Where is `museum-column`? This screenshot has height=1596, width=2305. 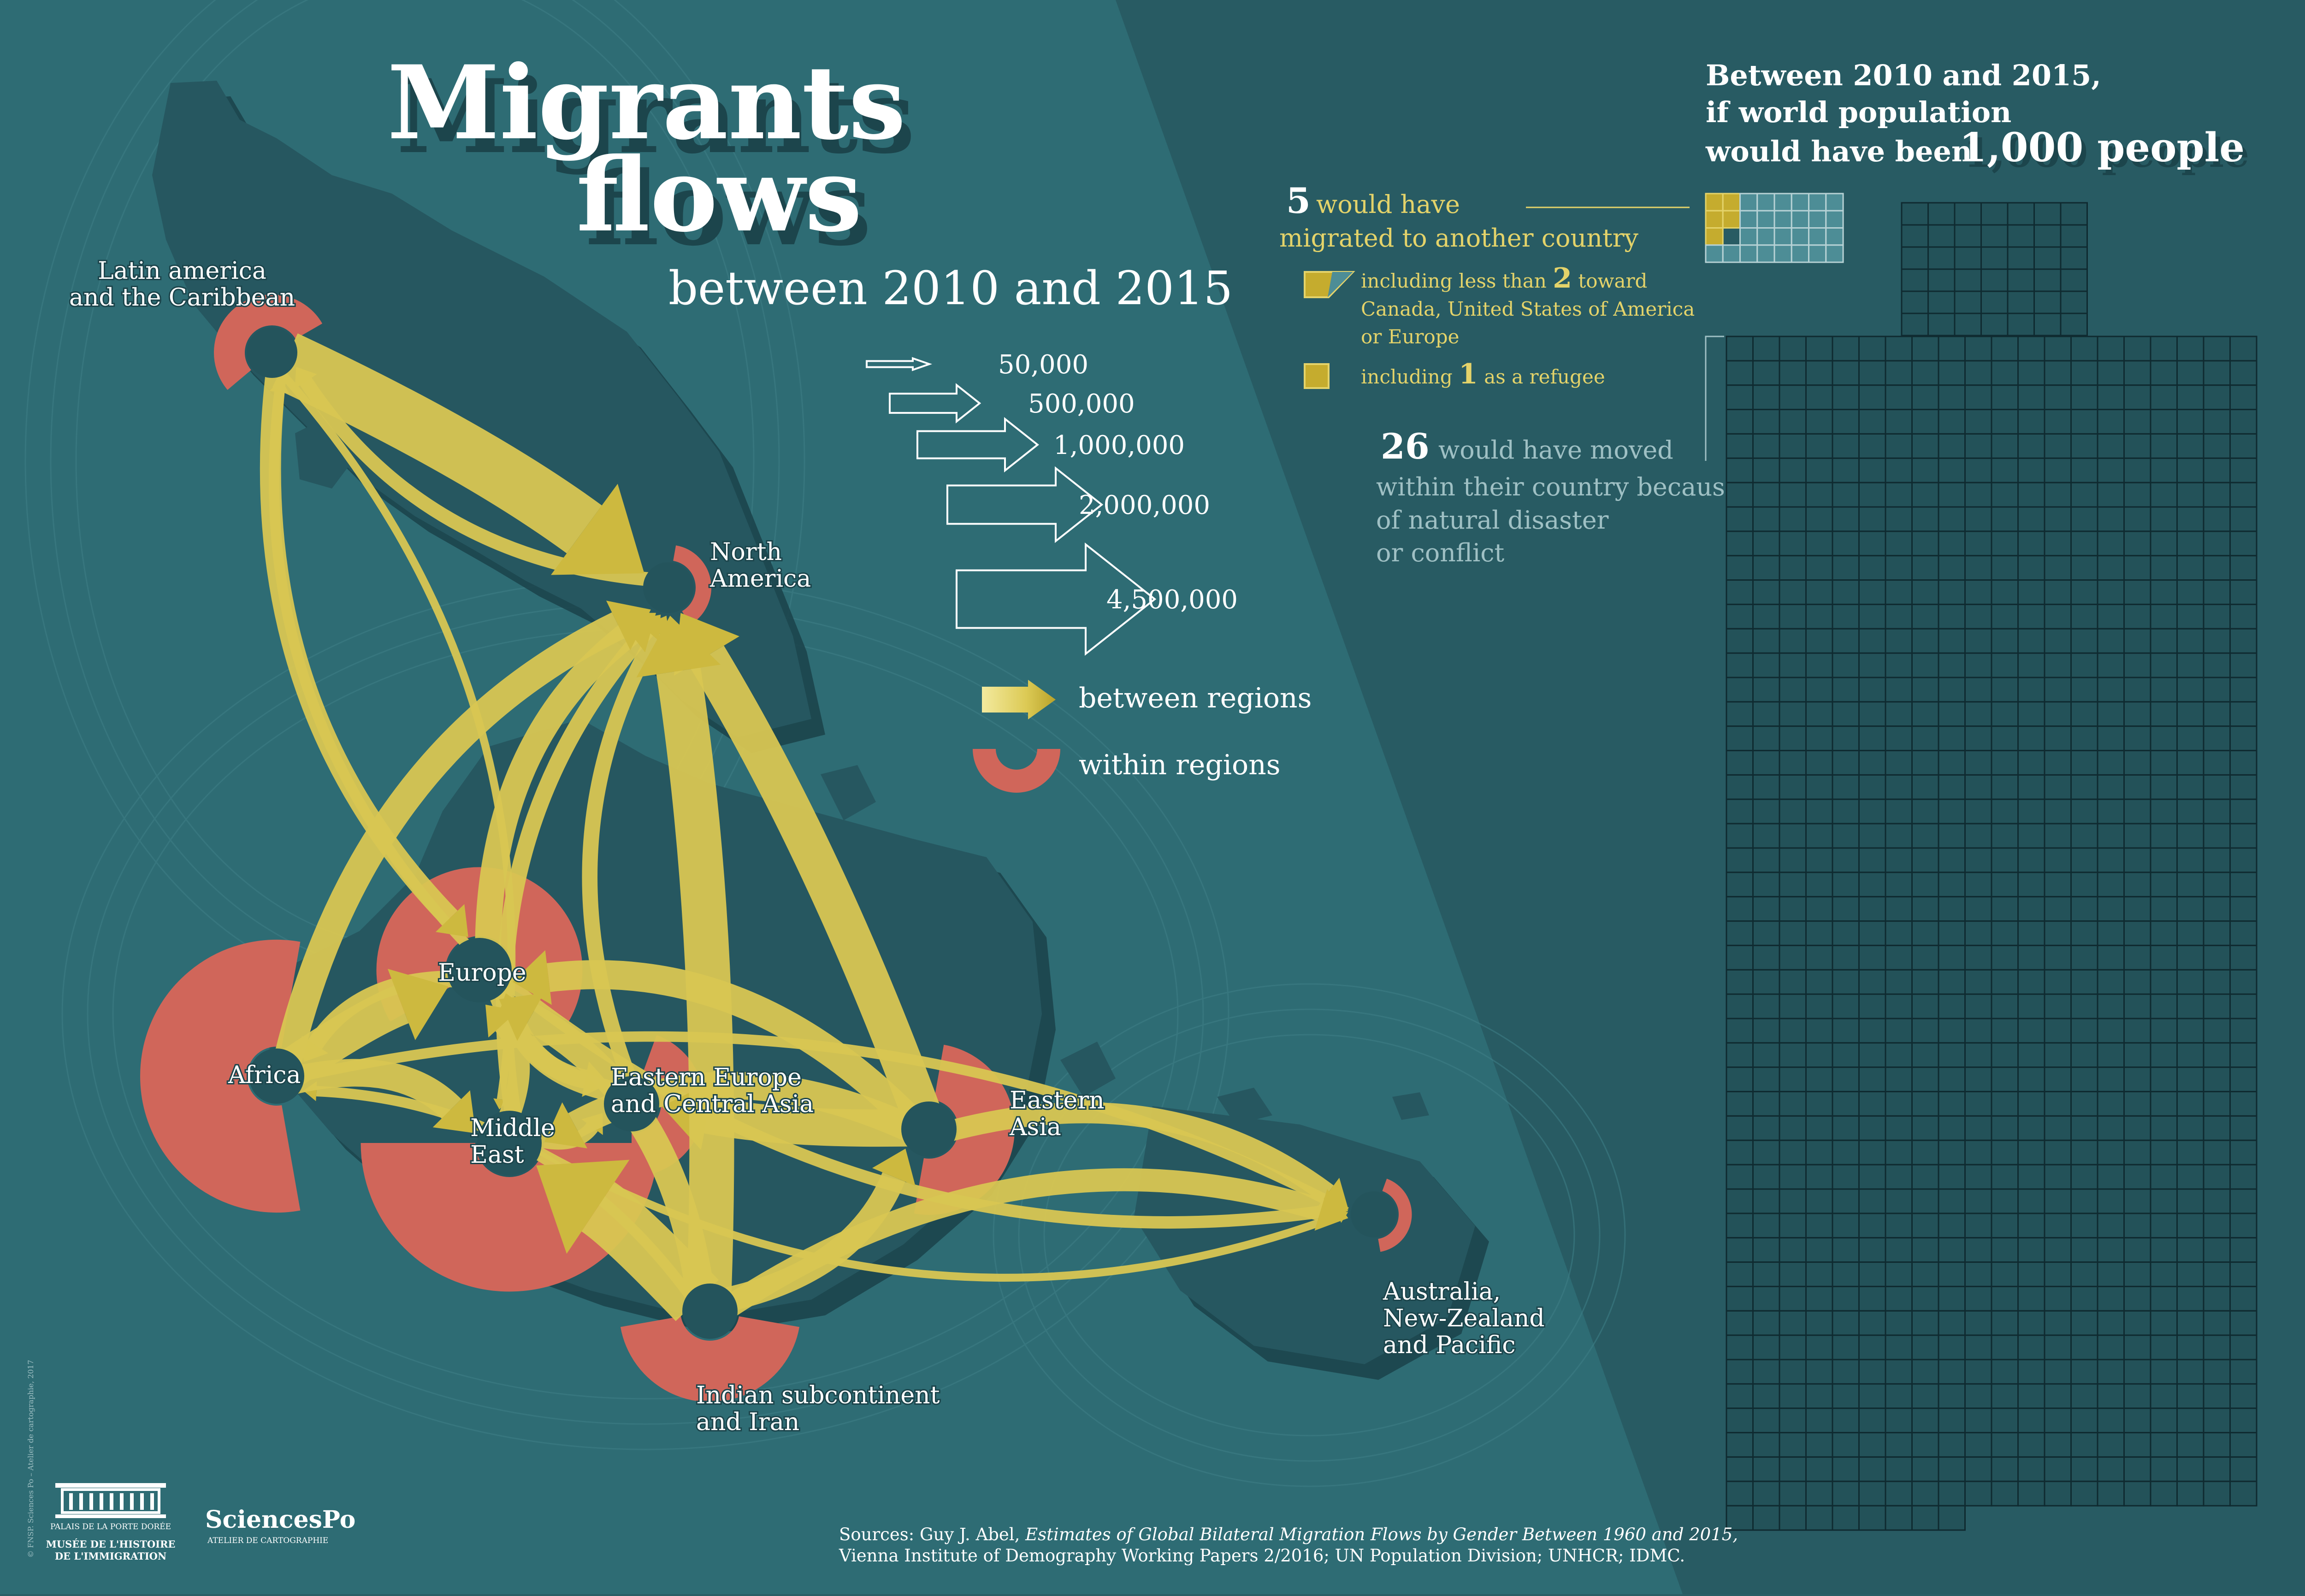
museum-column is located at coordinates (142, 1502).